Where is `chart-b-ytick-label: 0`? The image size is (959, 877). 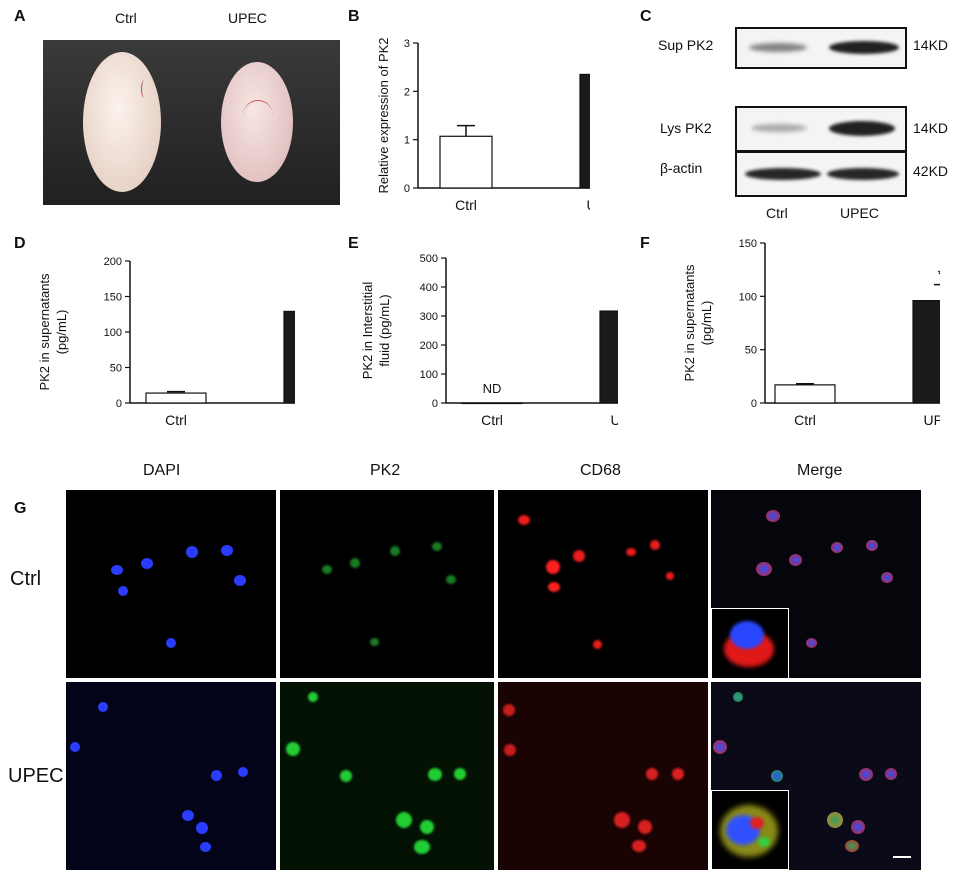 chart-b-ytick-label: 0 is located at coordinates (407, 189).